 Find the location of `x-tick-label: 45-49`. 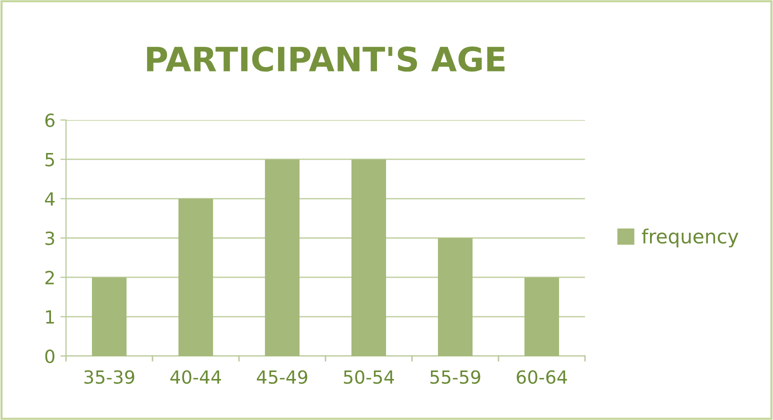

x-tick-label: 45-49 is located at coordinates (282, 377).